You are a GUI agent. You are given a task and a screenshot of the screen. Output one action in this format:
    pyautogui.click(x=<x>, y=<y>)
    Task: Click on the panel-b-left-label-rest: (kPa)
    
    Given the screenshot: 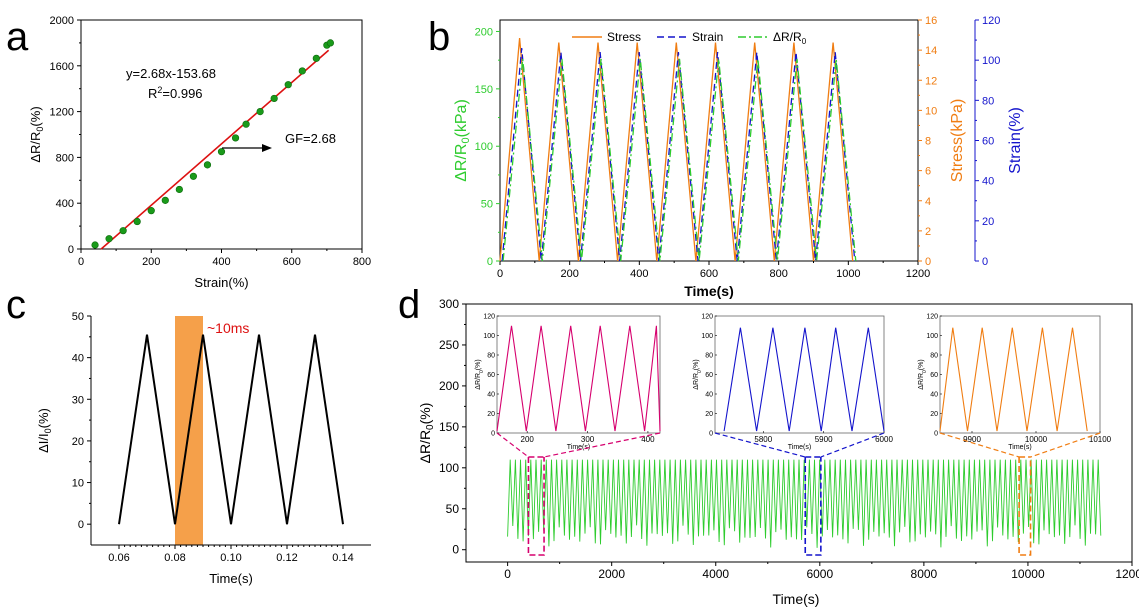 What is the action you would take?
    pyautogui.click(x=461, y=118)
    